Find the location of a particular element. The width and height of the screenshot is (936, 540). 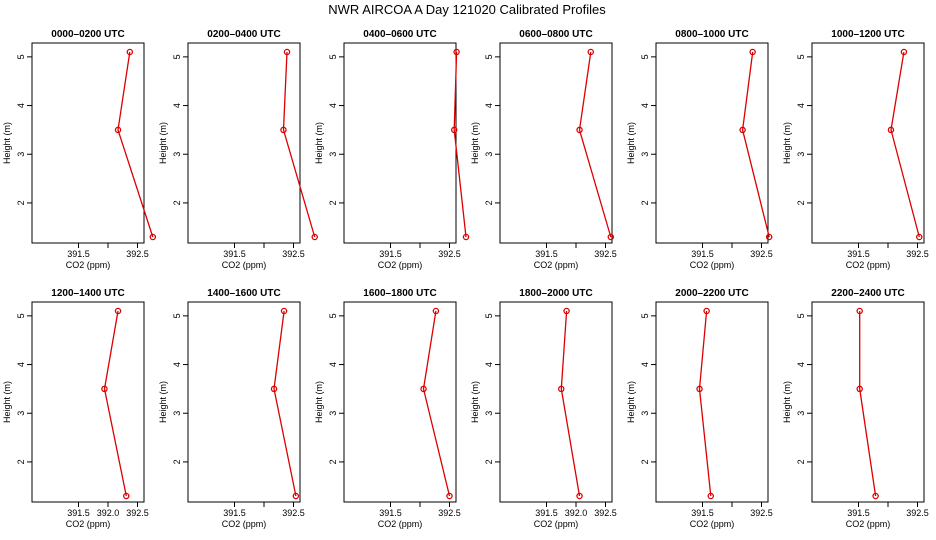

panel-title: 1200–1400 UTC is located at coordinates (87, 293).